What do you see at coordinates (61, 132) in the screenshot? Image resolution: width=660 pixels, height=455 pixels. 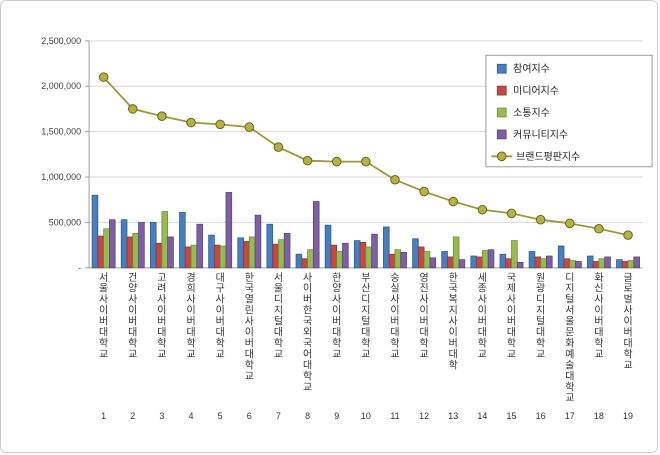 I see `y-tick-label: 1,500,000` at bounding box center [61, 132].